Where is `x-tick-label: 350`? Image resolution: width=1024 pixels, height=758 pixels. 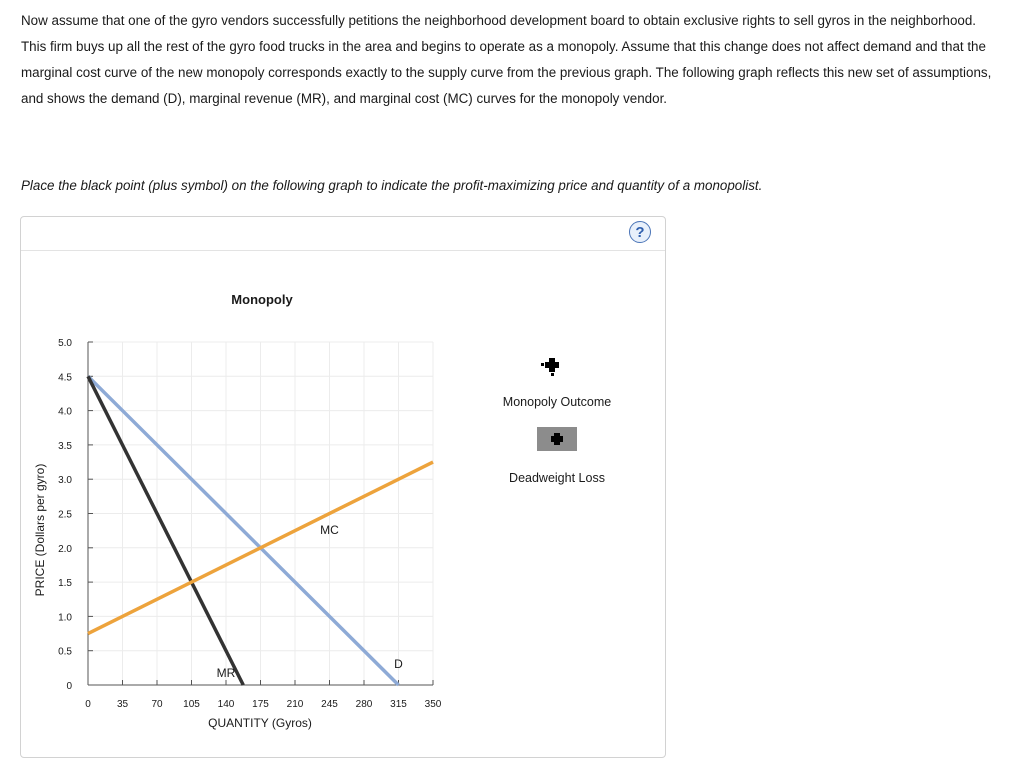
x-tick-label: 350 is located at coordinates (433, 704).